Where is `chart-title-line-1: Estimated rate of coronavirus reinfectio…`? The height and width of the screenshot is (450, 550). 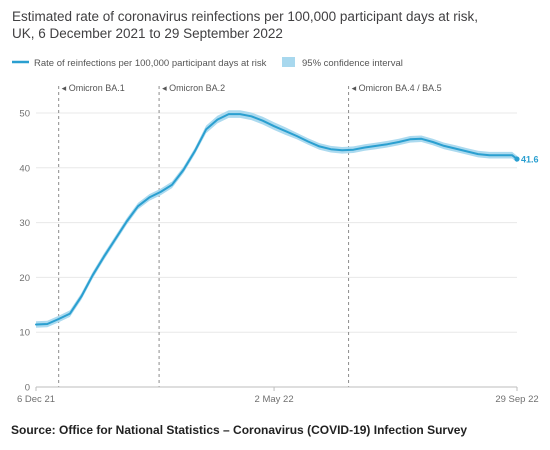 chart-title-line-1: Estimated rate of coronavirus reinfectio… is located at coordinates (245, 16).